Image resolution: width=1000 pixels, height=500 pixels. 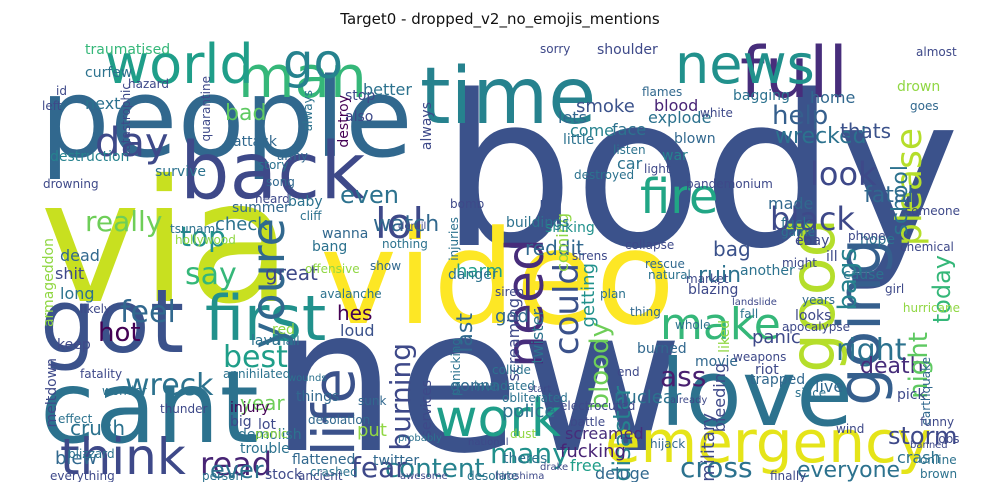 What do you see at coordinates (82, 475) in the screenshot?
I see `word: everything` at bounding box center [82, 475].